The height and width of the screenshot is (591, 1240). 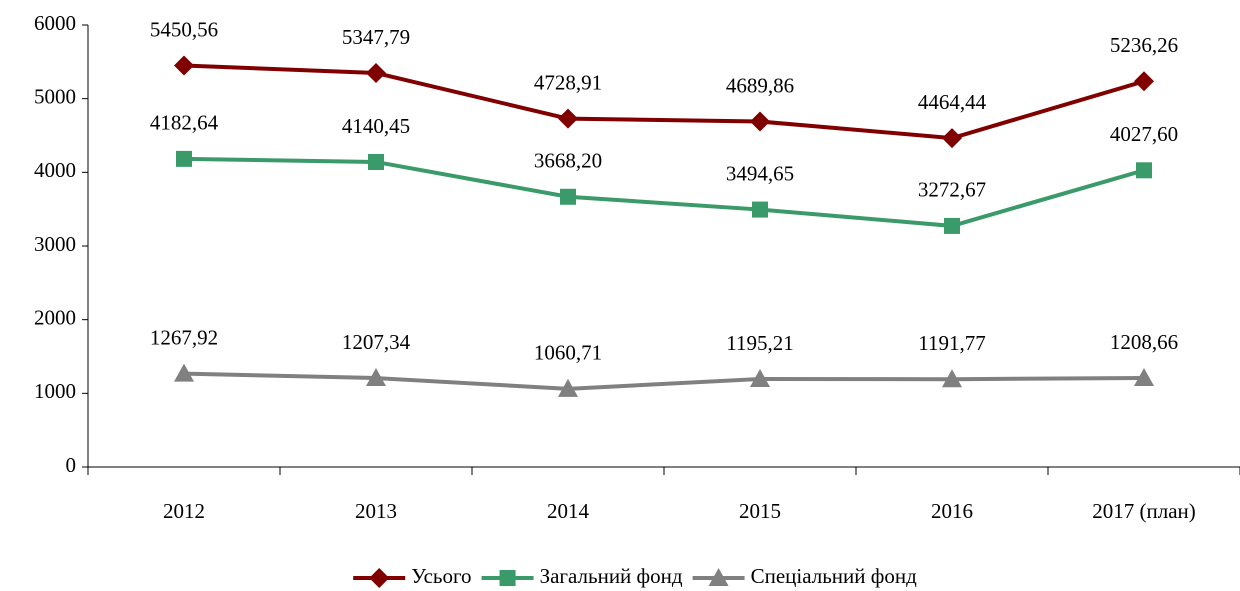 What do you see at coordinates (184, 511) in the screenshot?
I see `x-tick-label: 2012` at bounding box center [184, 511].